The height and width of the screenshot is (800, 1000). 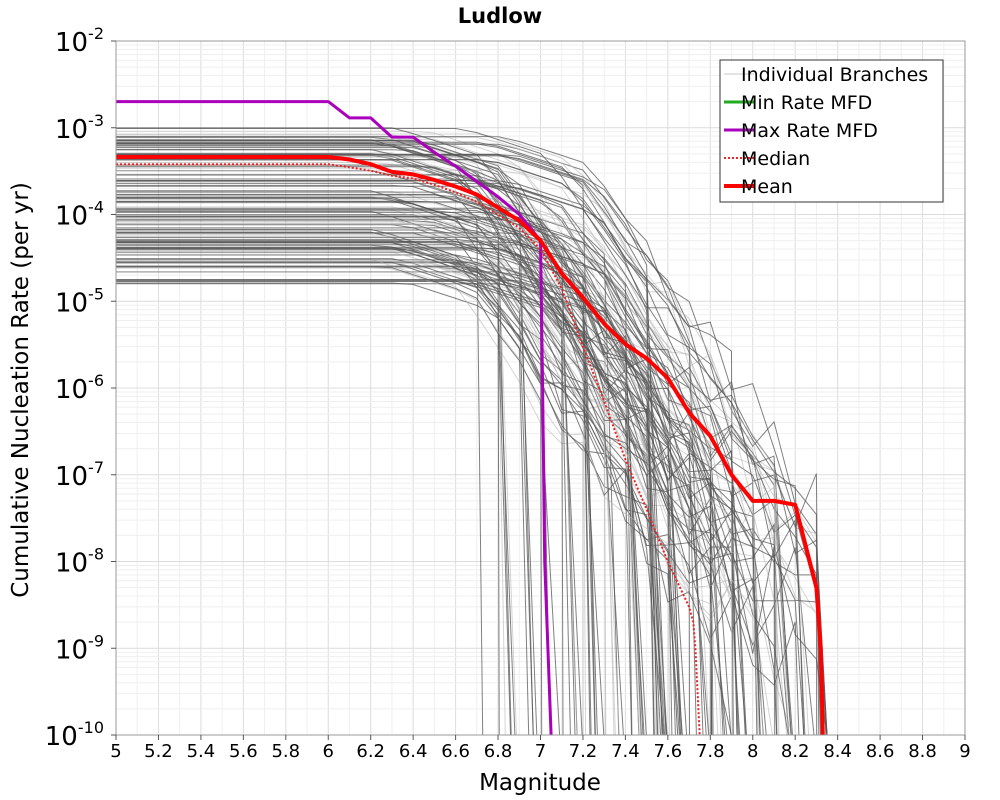 What do you see at coordinates (837, 751) in the screenshot?
I see `x-tick-label: 8.4` at bounding box center [837, 751].